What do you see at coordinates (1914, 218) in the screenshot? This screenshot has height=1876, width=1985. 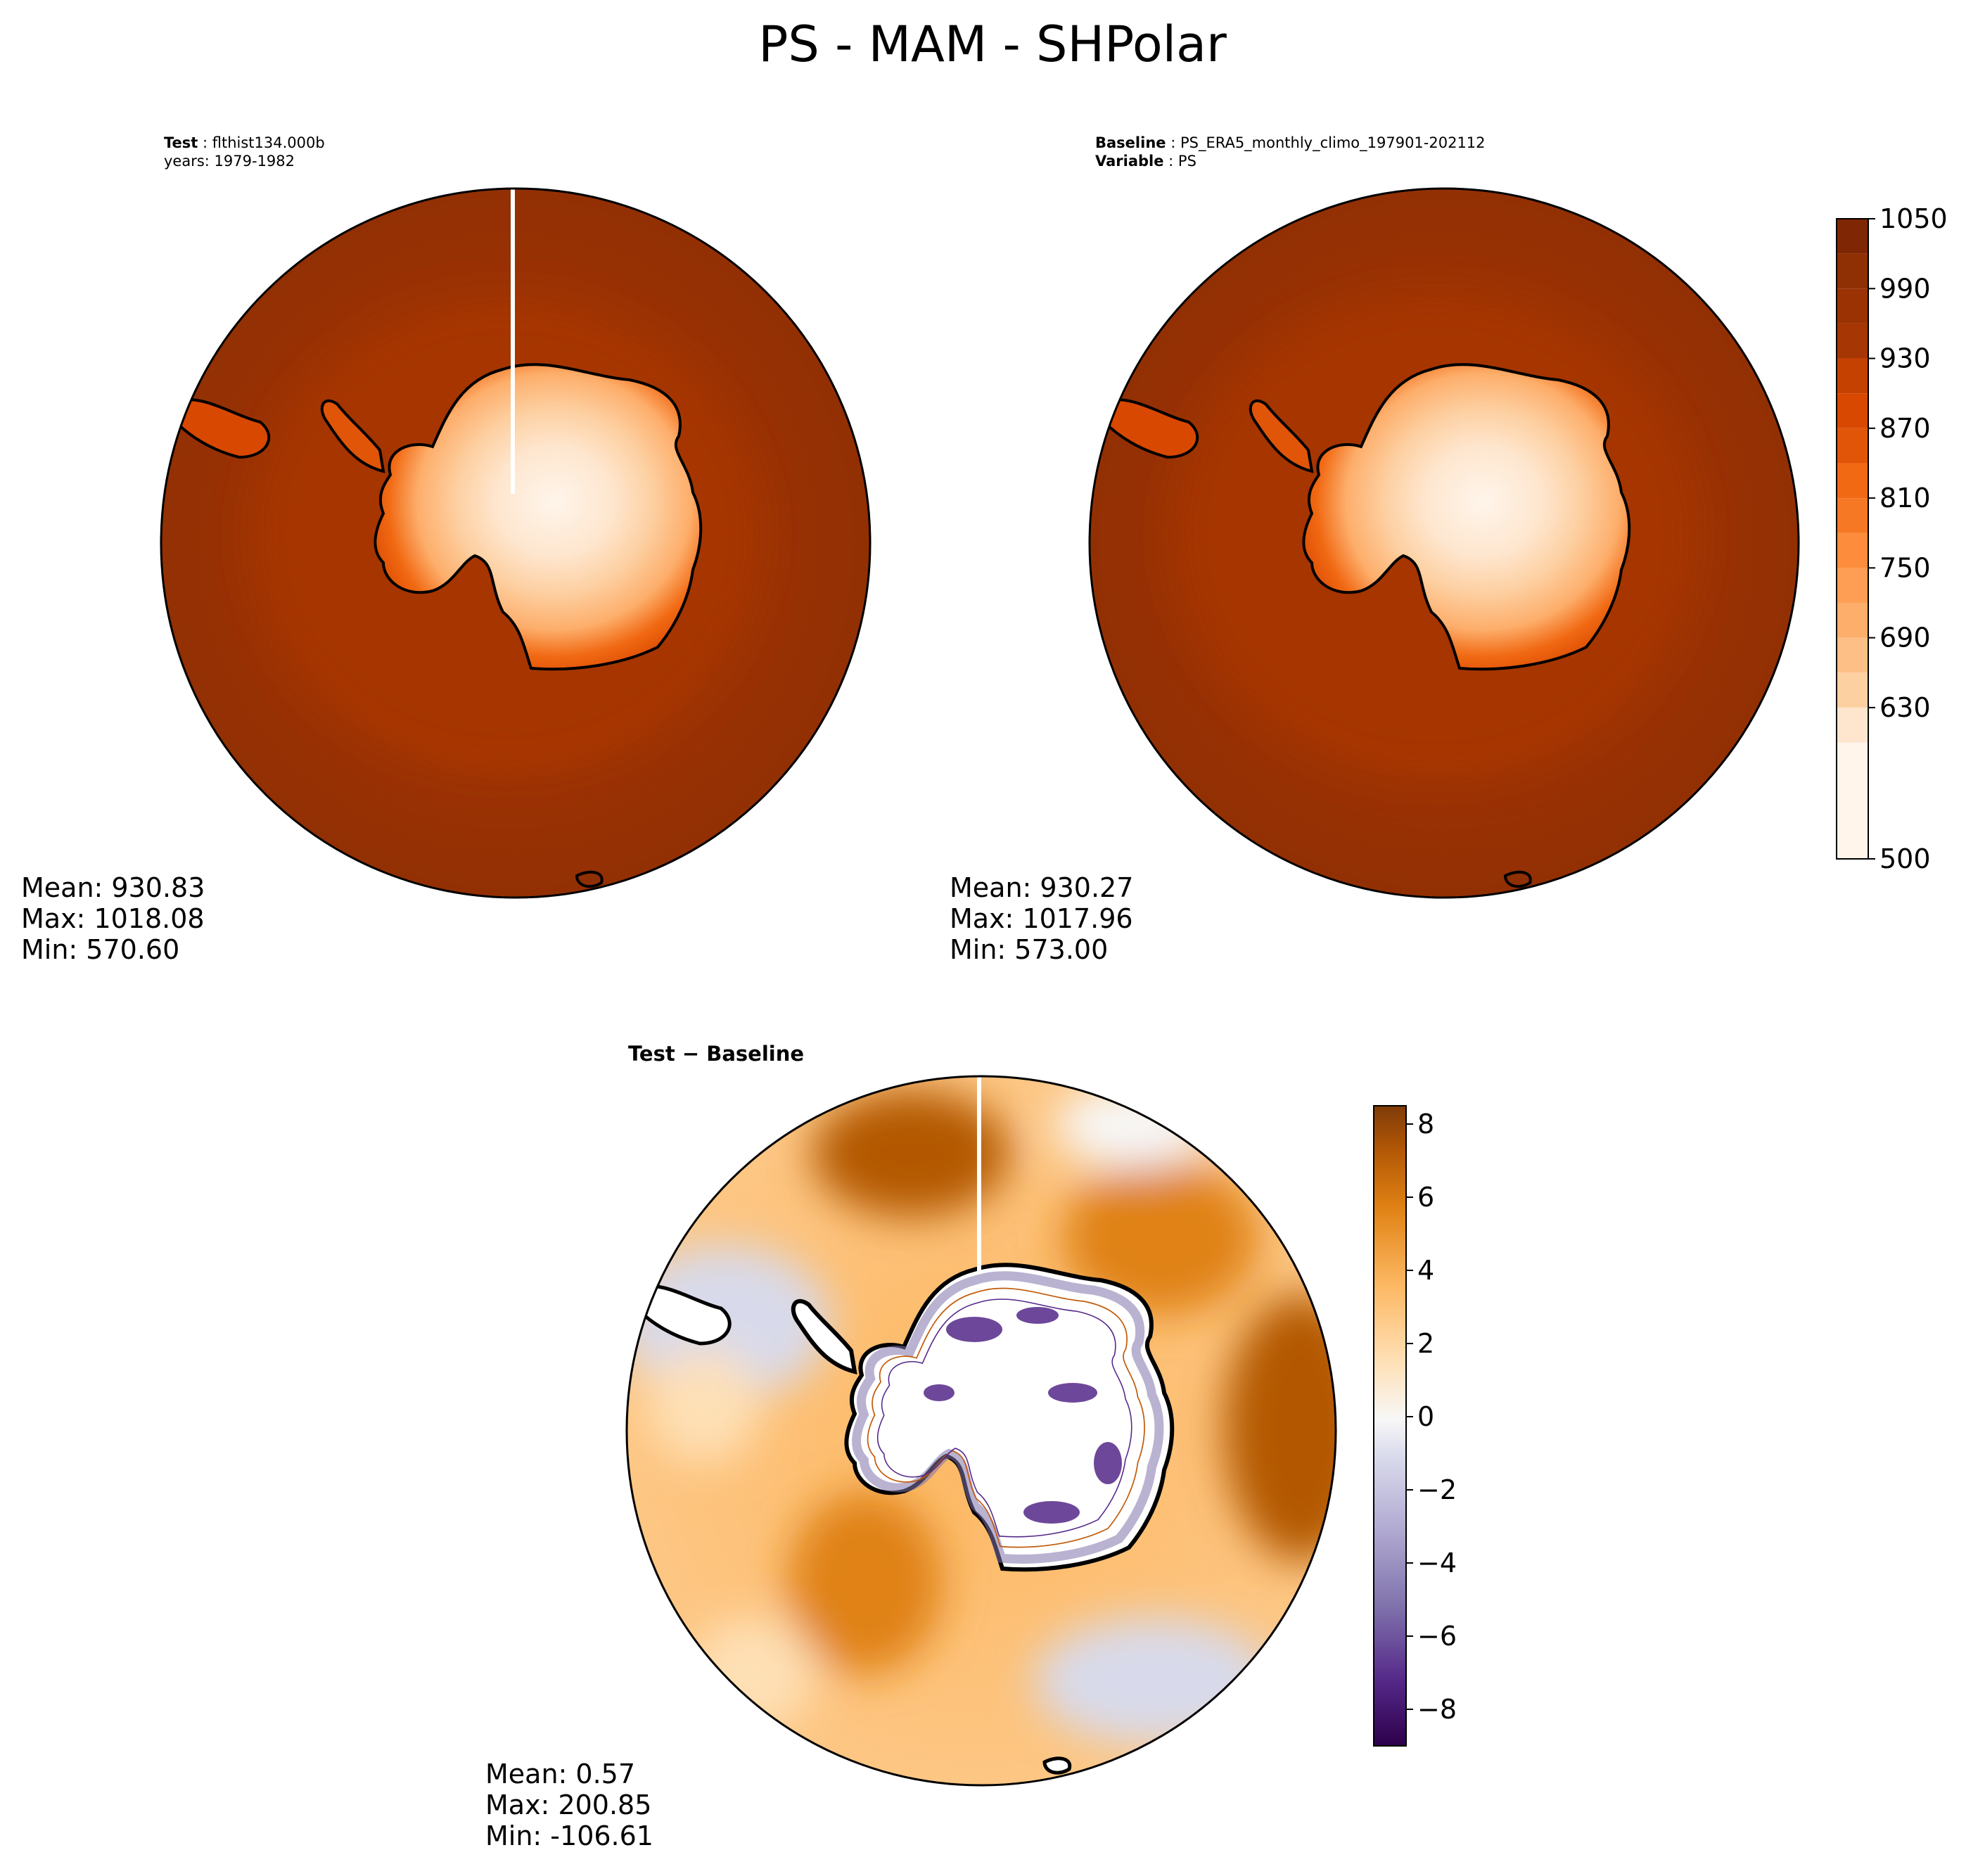 I see `baseline-colorbar-tick-label: 1050` at bounding box center [1914, 218].